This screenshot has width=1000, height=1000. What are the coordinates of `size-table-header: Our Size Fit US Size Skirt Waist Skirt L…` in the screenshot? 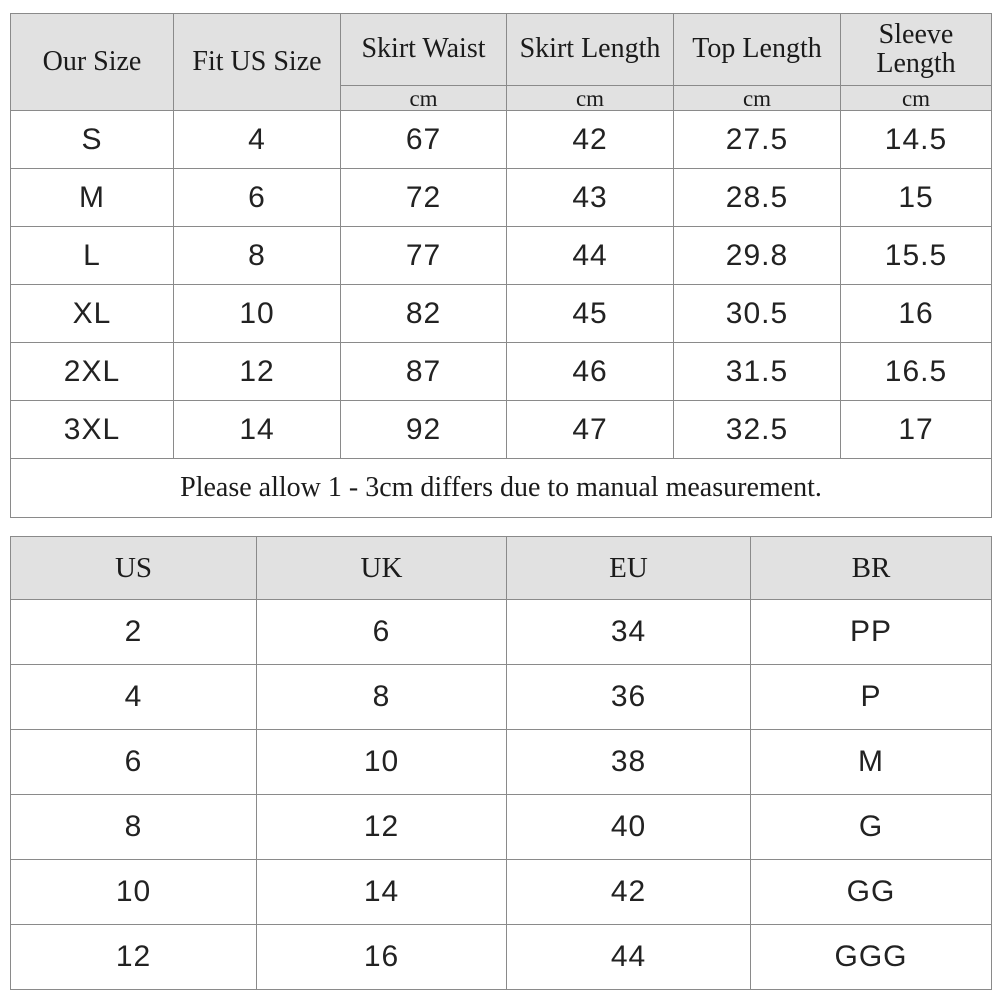 It's located at (501, 62).